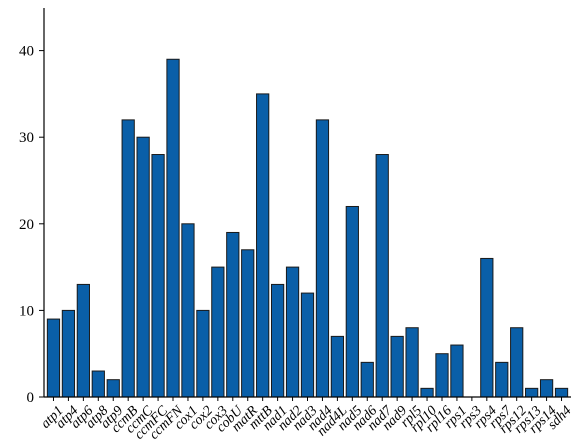  Describe the element at coordinates (143, 267) in the screenshot. I see `bar-ccmC` at that location.